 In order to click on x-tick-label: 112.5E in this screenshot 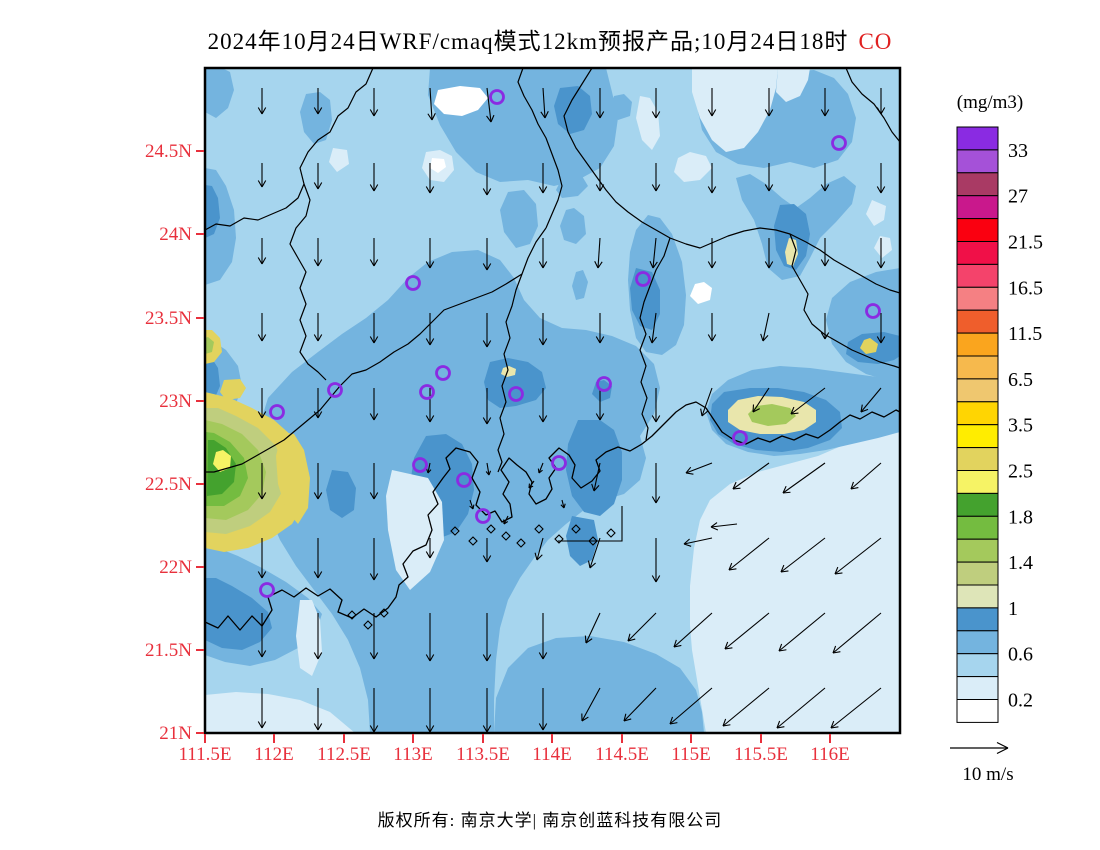, I will do `click(344, 754)`.